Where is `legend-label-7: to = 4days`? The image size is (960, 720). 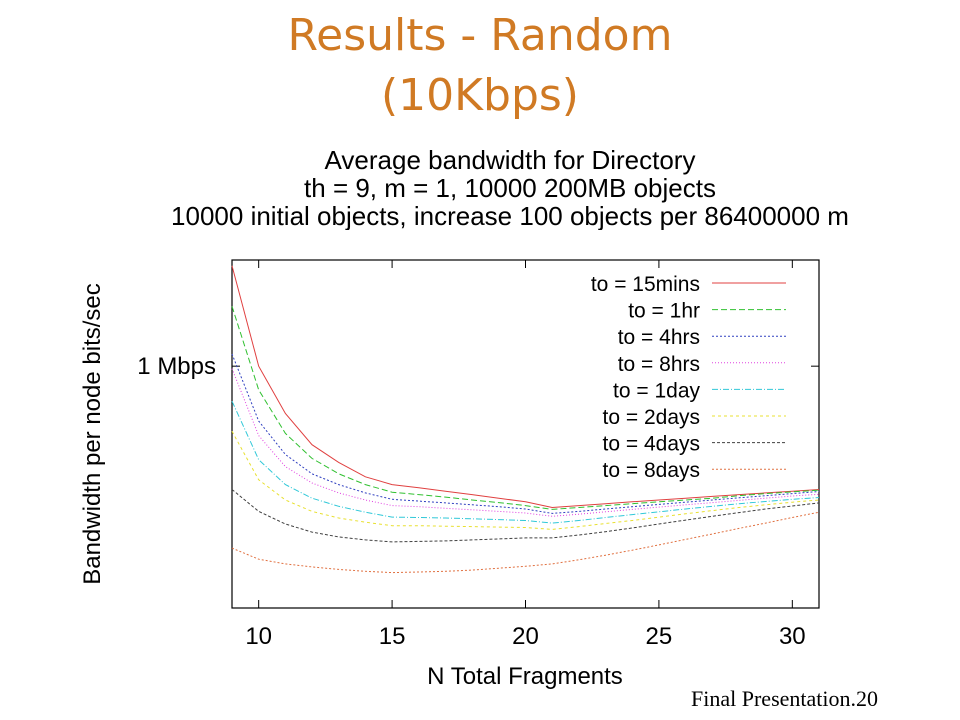 legend-label-7: to = 4days is located at coordinates (651, 444).